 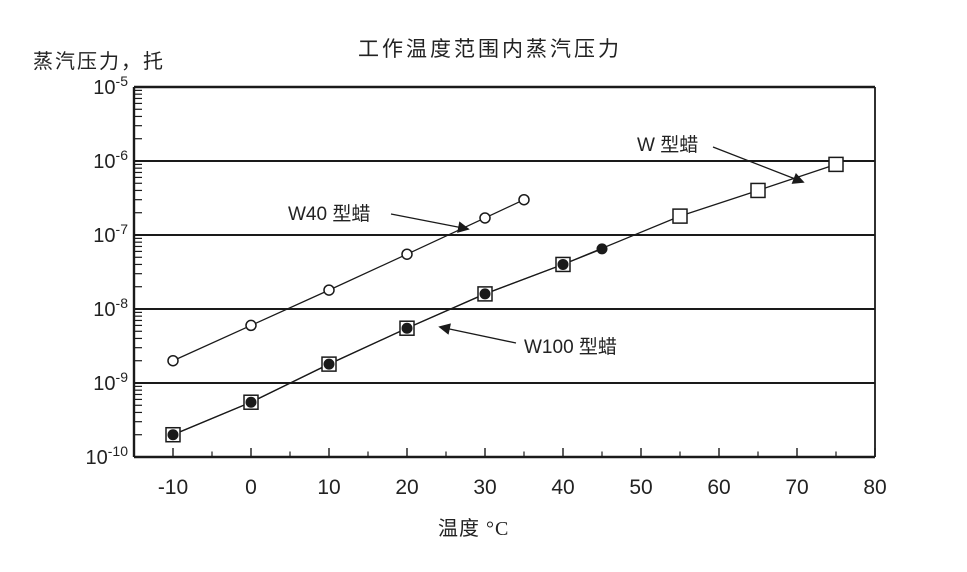 I want to click on y-tick-label: 10⁻⁸, so click(x=110, y=308).